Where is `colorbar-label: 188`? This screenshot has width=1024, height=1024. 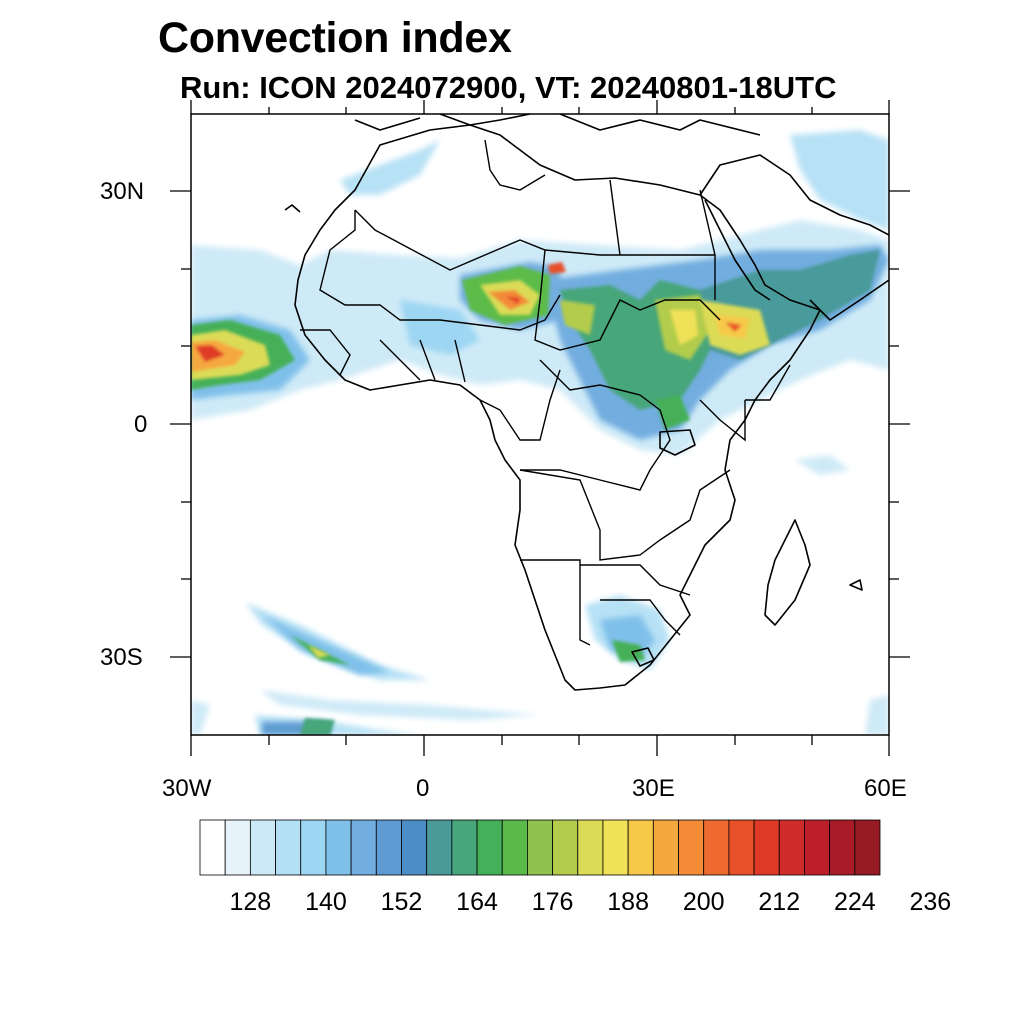 colorbar-label: 188 is located at coordinates (628, 902).